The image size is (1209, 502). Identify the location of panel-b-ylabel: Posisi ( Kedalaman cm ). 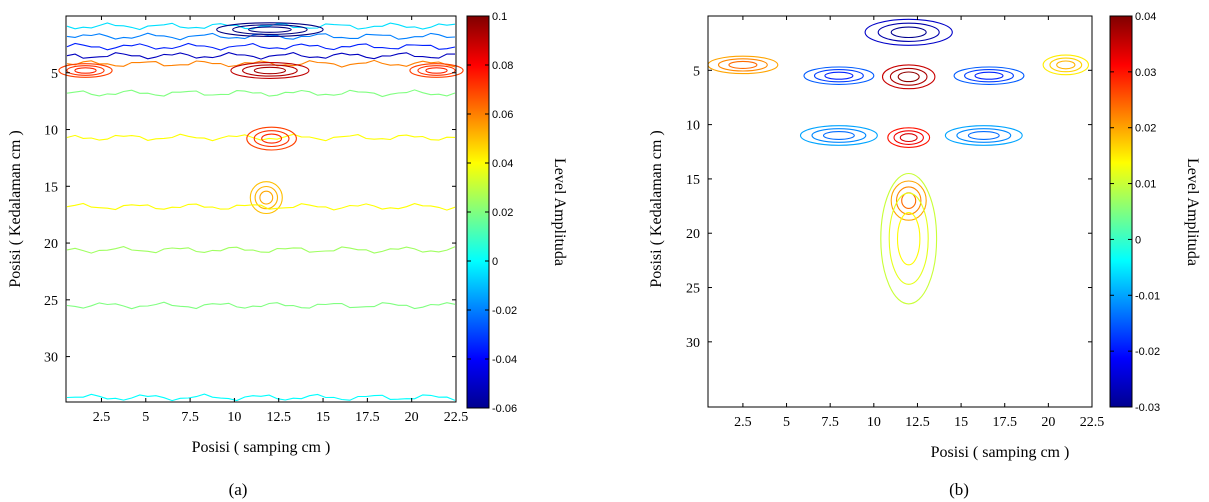
(656, 208).